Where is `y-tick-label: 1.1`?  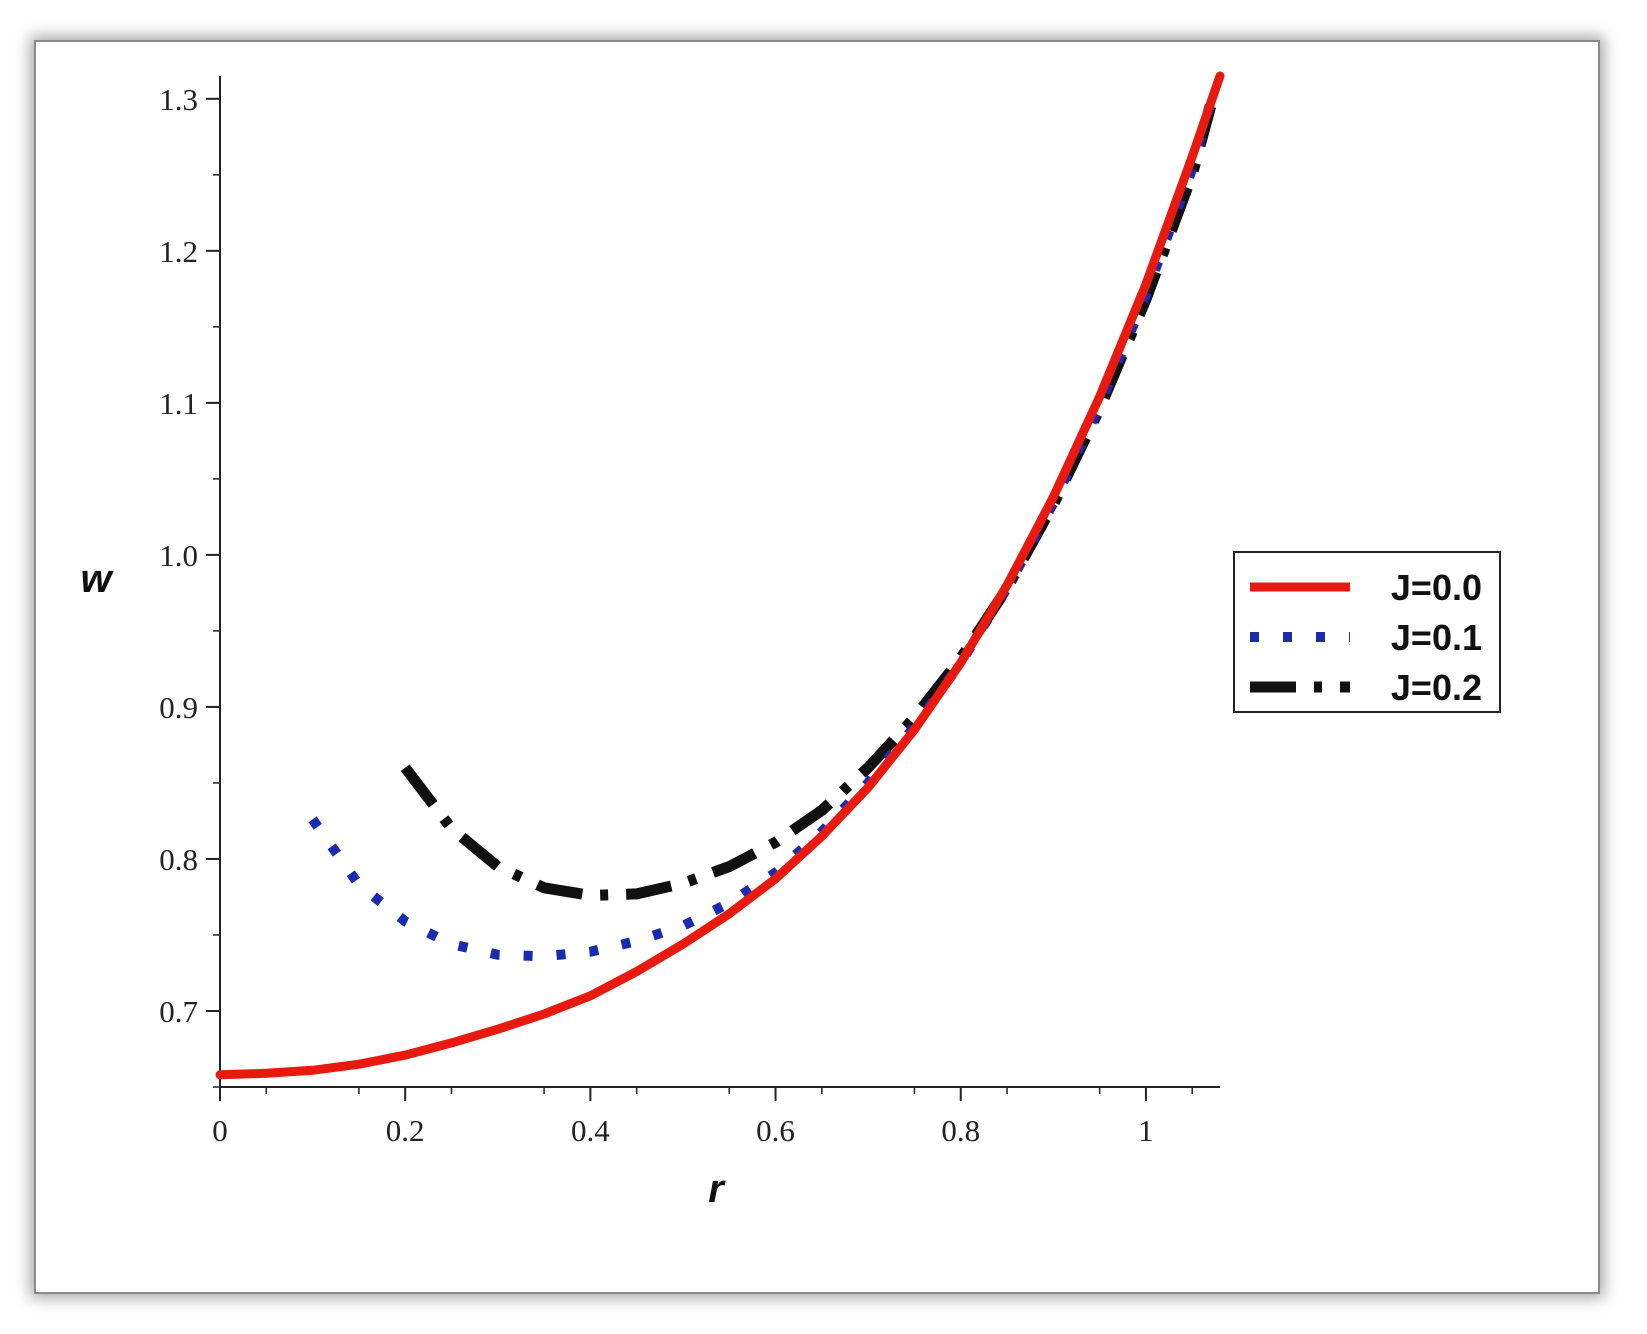
y-tick-label: 1.1 is located at coordinates (178, 403).